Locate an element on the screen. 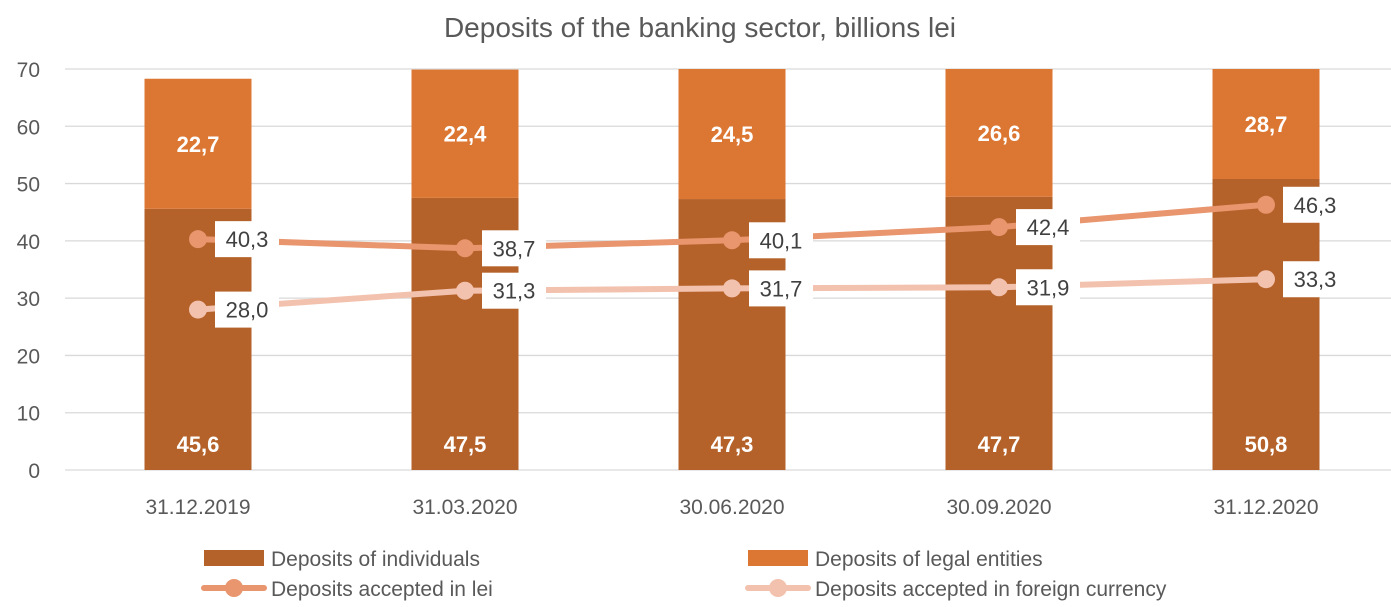  line-data-label: 40,1 is located at coordinates (781, 240).